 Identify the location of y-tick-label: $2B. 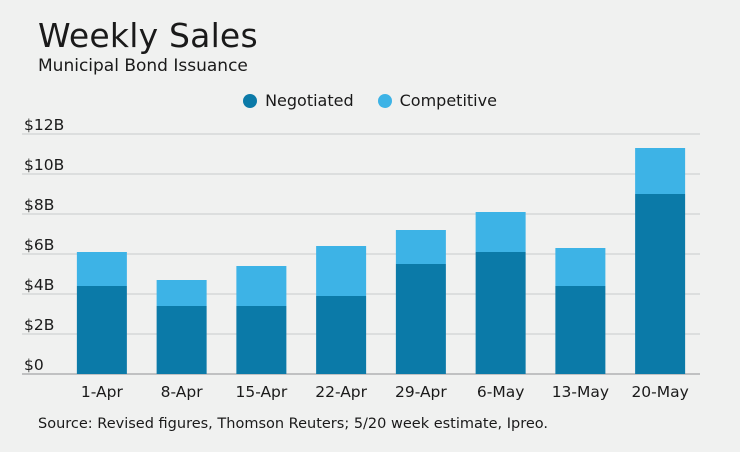
(39, 325).